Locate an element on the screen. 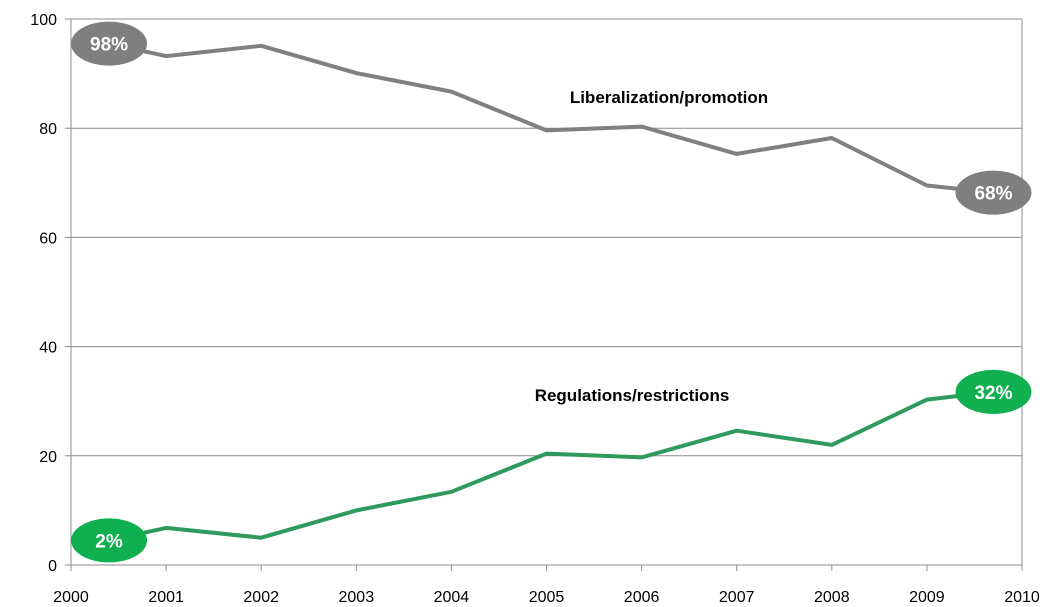 Image resolution: width=1045 pixels, height=607 pixels. y-tick-label: 60 is located at coordinates (48, 238).